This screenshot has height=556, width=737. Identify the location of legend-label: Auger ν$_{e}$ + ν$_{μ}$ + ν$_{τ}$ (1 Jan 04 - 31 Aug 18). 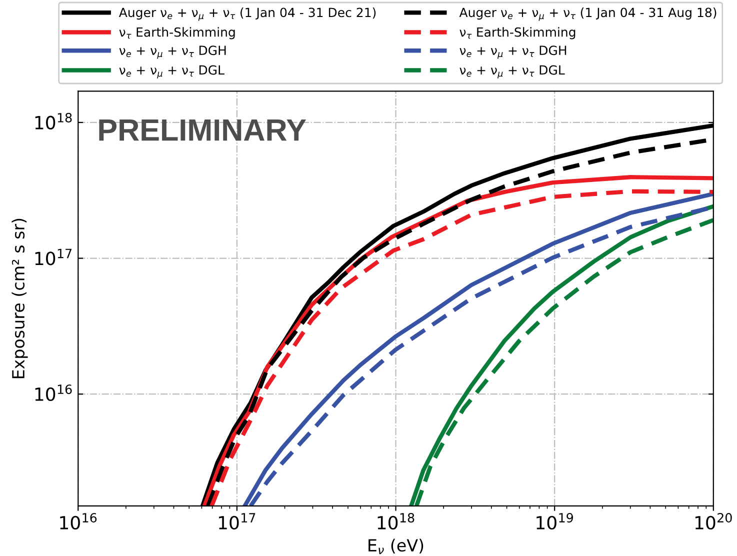
(587, 14).